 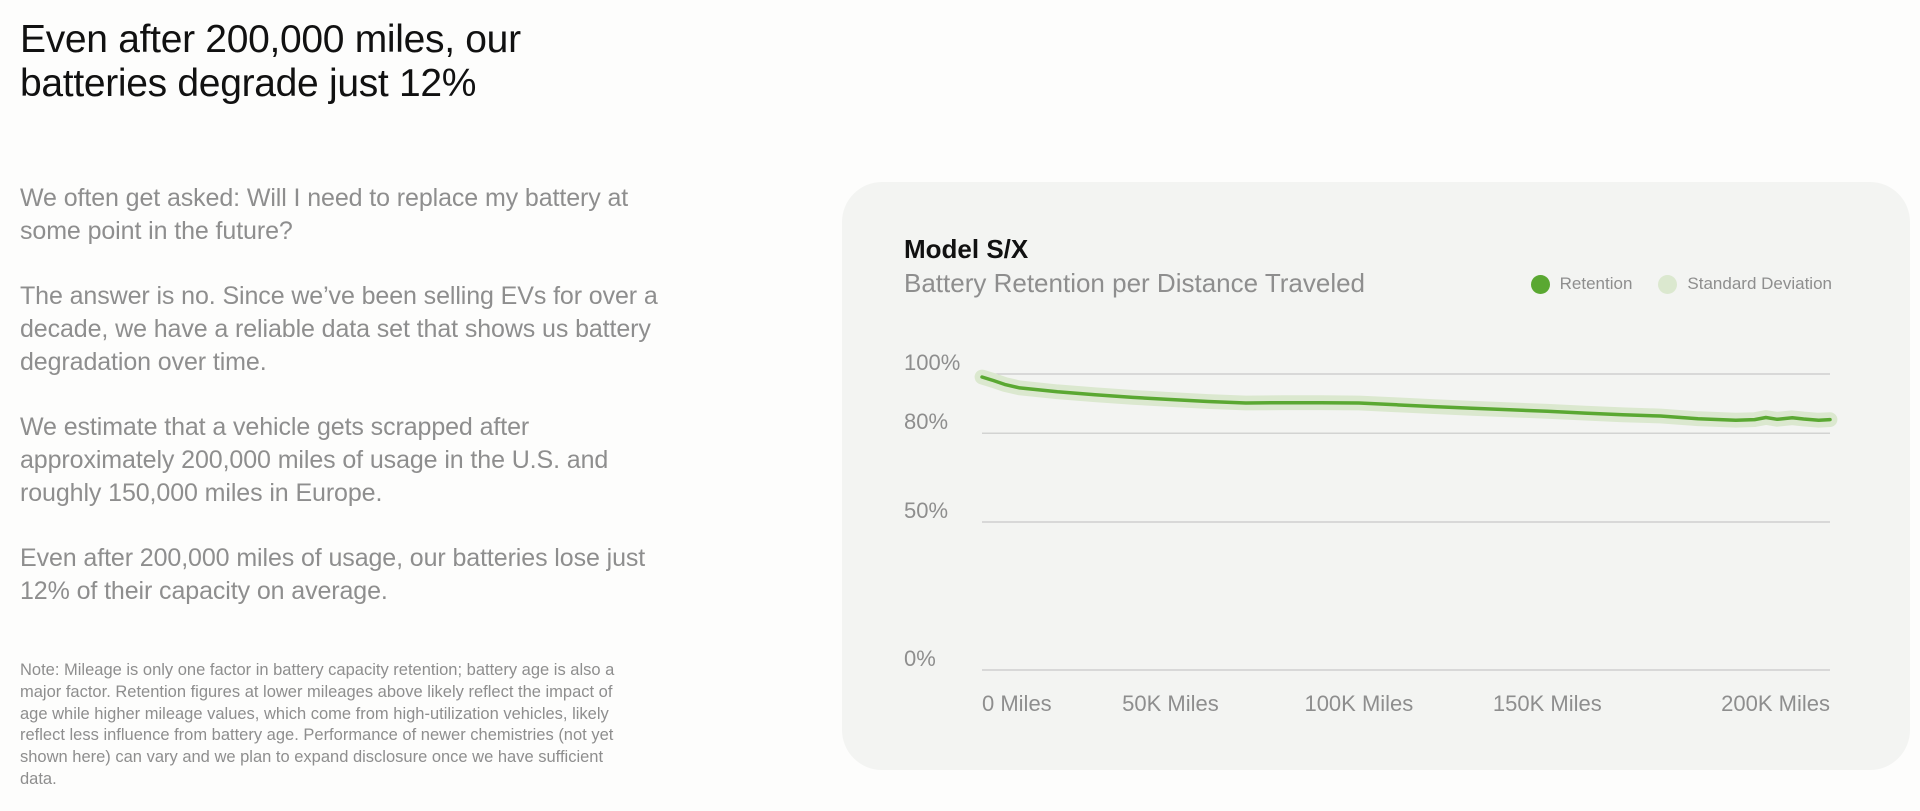 I want to click on legend-item-retention: Retention, so click(x=1581, y=284).